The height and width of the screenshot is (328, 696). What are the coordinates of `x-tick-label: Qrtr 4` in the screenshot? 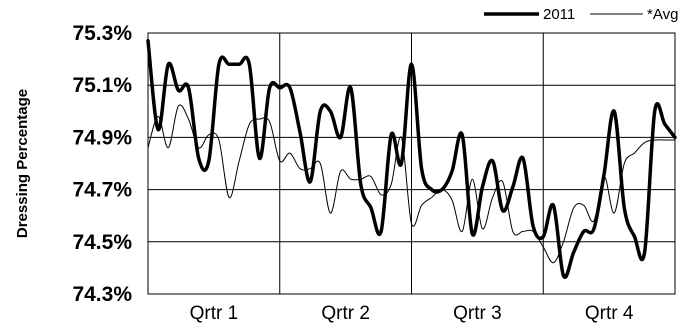 It's located at (609, 313).